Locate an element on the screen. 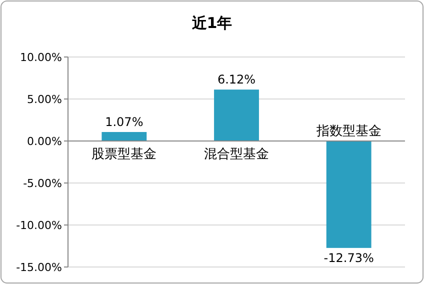  y-tick-label: -5.00% is located at coordinates (42, 183).